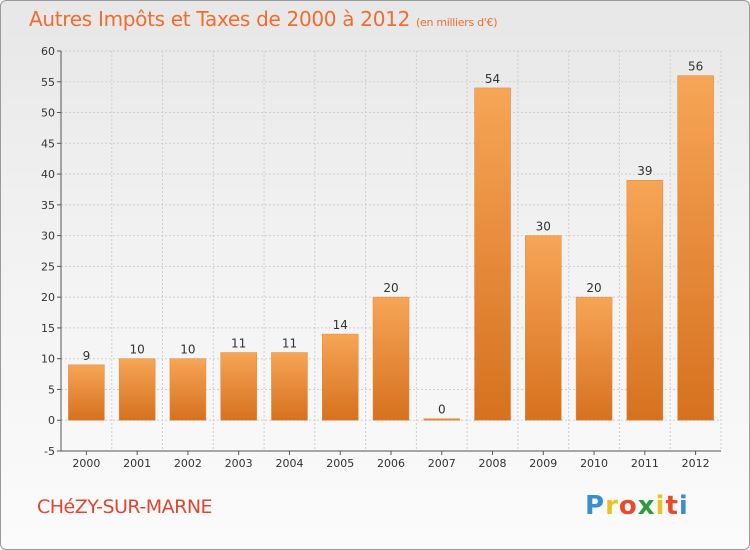  Describe the element at coordinates (442, 463) in the screenshot. I see `x-tick-label: 2007` at that location.